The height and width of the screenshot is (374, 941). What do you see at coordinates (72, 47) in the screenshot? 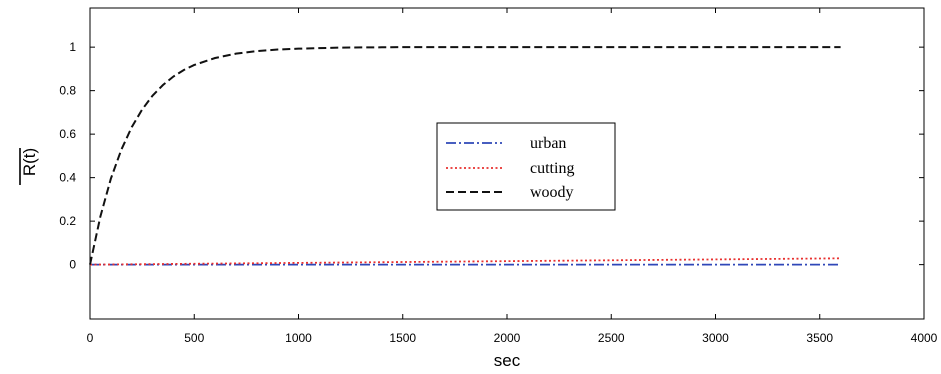
I see `y-tick-label: 1` at bounding box center [72, 47].